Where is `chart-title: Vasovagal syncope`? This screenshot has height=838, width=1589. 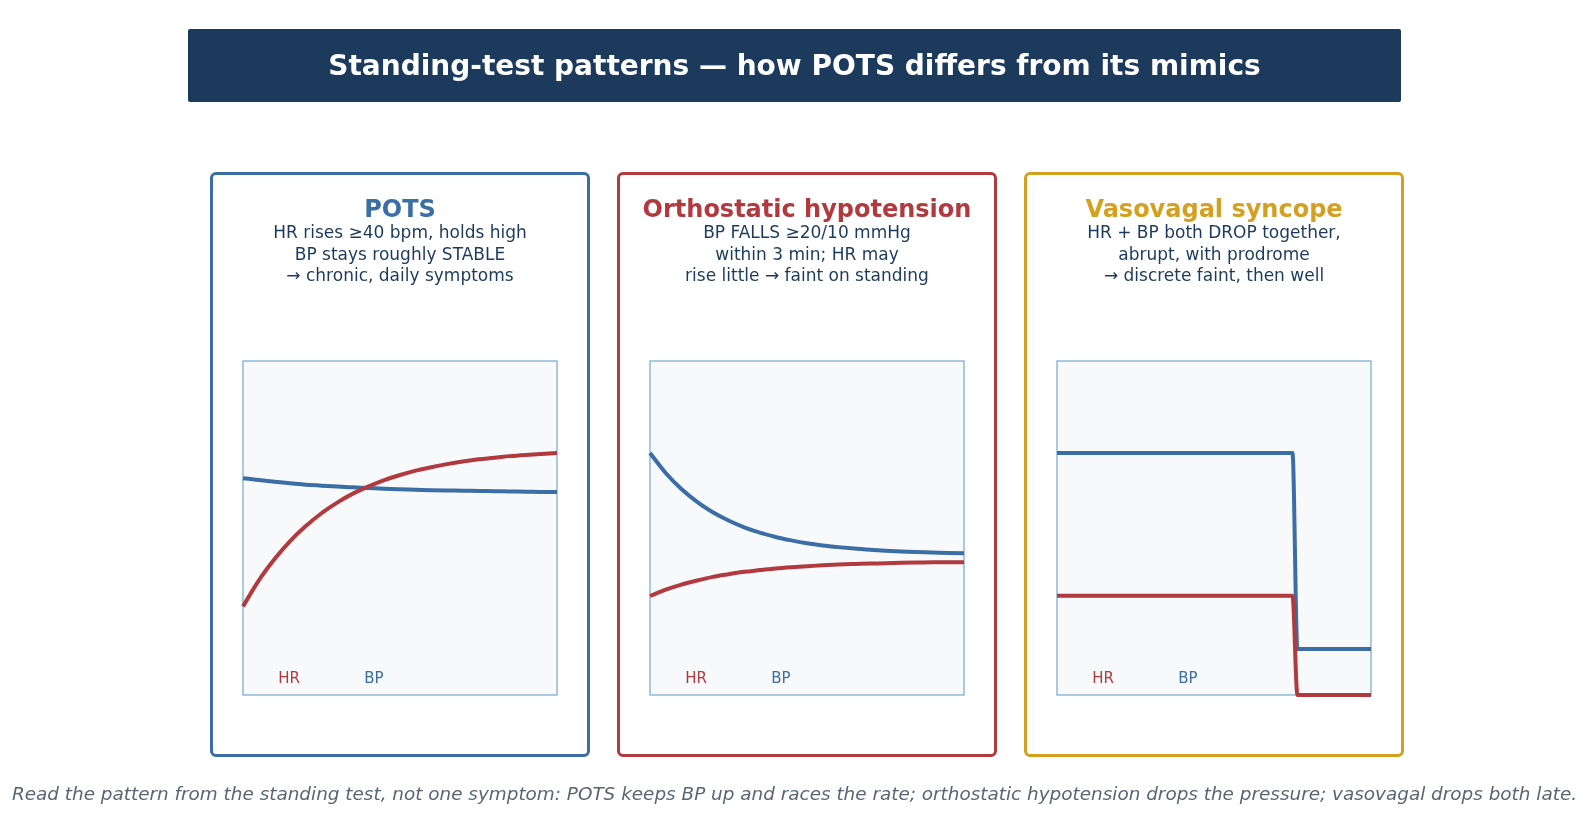 chart-title: Vasovagal syncope is located at coordinates (1214, 209).